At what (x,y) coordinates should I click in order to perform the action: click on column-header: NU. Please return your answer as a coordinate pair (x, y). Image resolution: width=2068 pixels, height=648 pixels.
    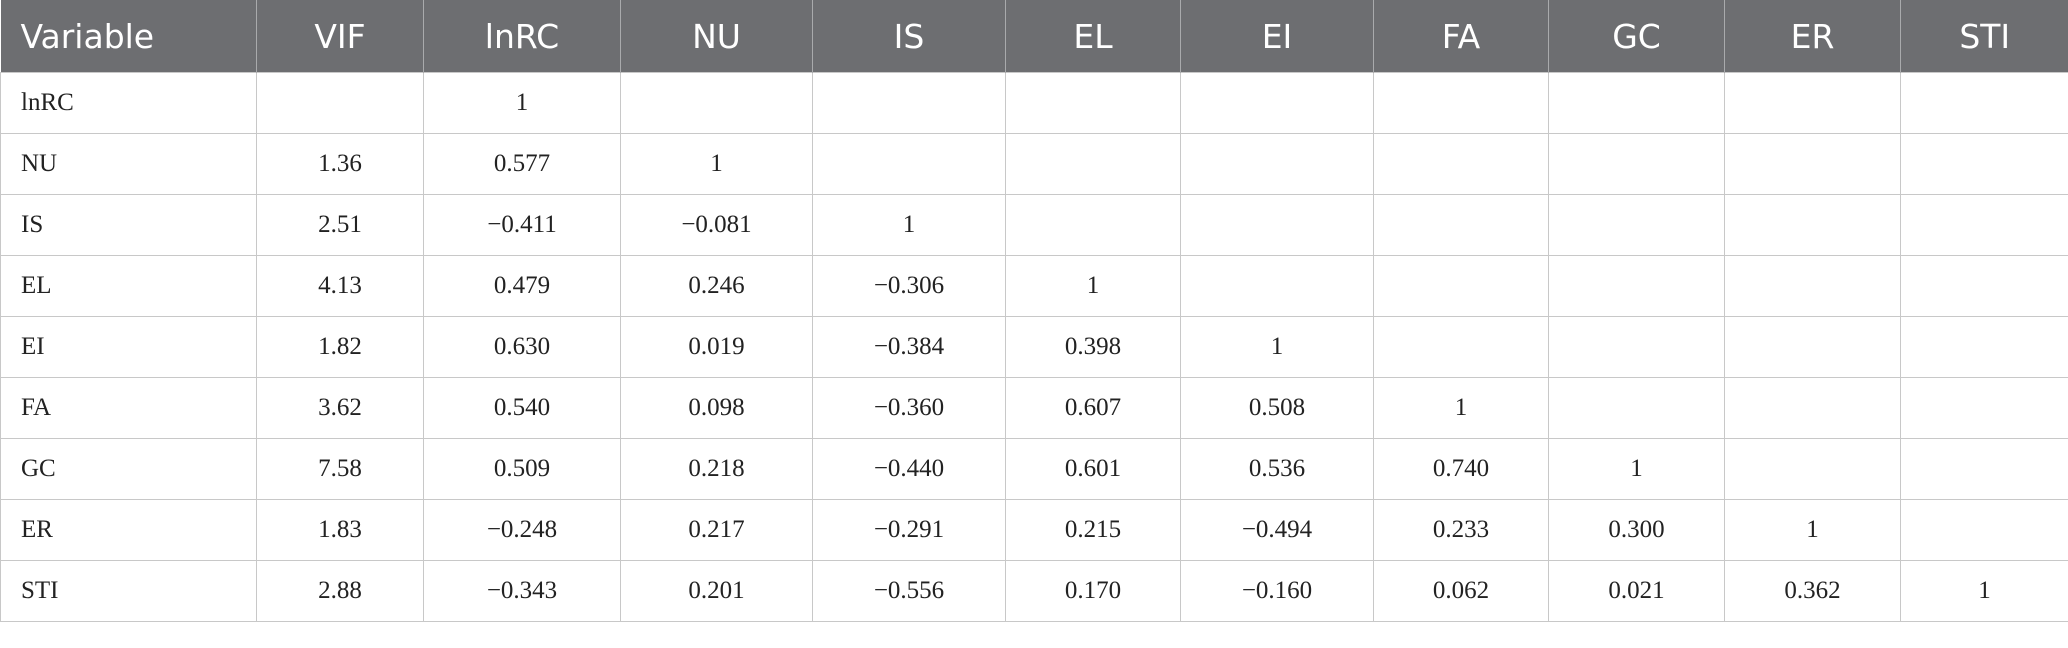
    Looking at the image, I should click on (716, 36).